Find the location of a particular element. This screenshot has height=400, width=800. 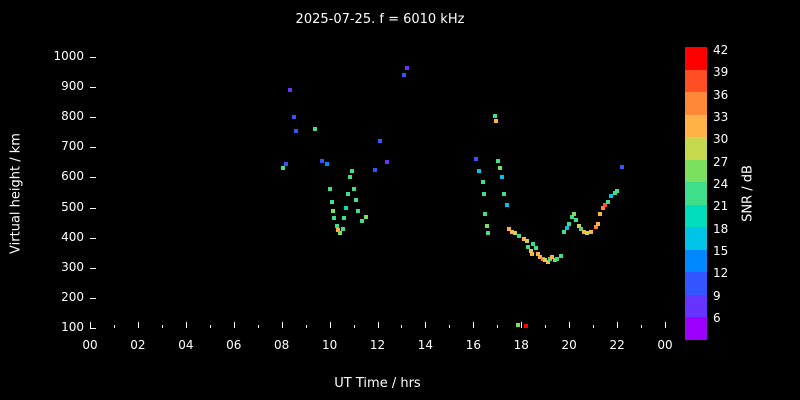

y-tick-label: 900 is located at coordinates (72, 86).